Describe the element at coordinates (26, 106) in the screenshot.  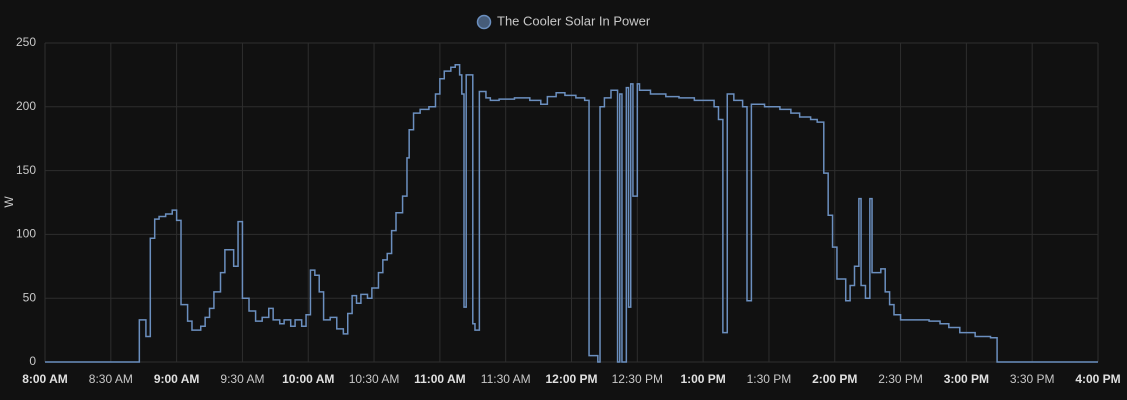
I see `y-tick-label: 200` at that location.